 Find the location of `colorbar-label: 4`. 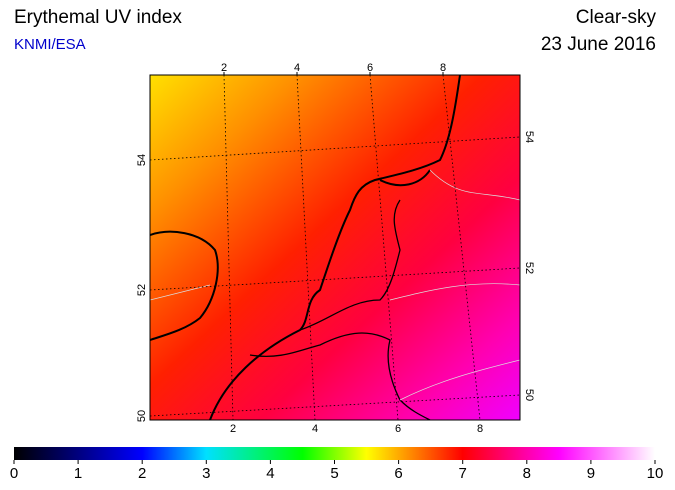

colorbar-label: 4 is located at coordinates (270, 473).